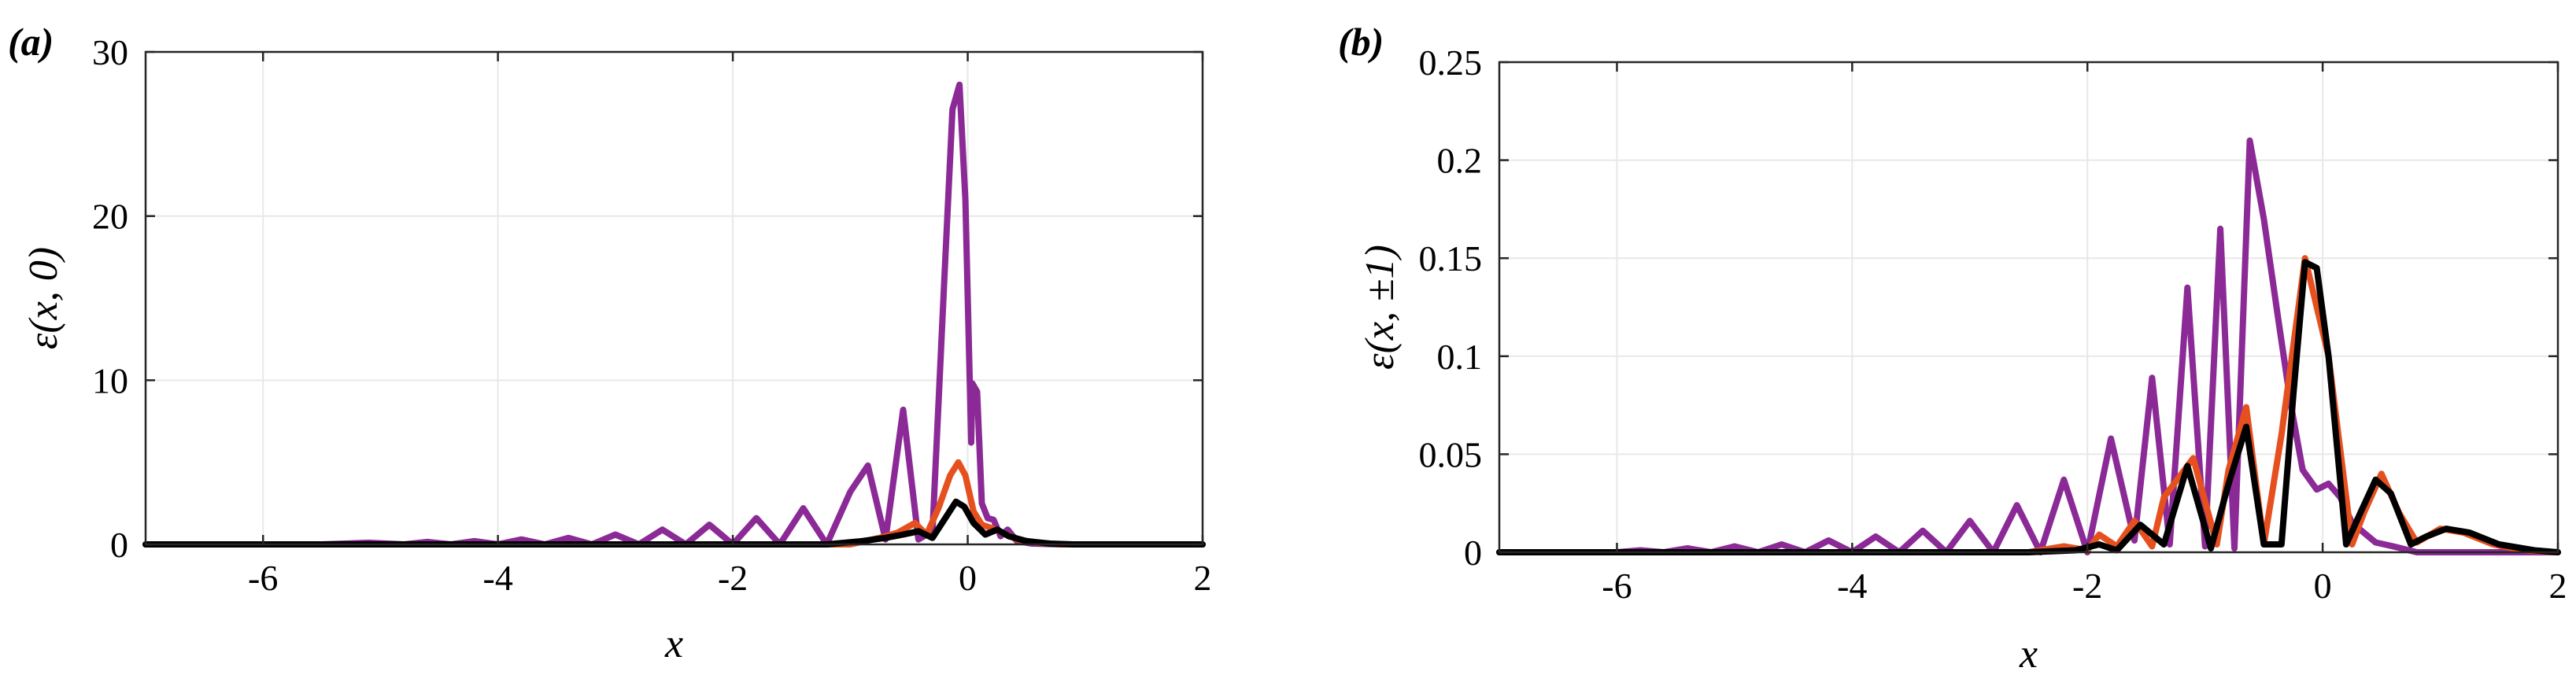 Image resolution: width=2576 pixels, height=686 pixels. Describe the element at coordinates (1460, 357) in the screenshot. I see `y-tick-label: 0.1` at that location.